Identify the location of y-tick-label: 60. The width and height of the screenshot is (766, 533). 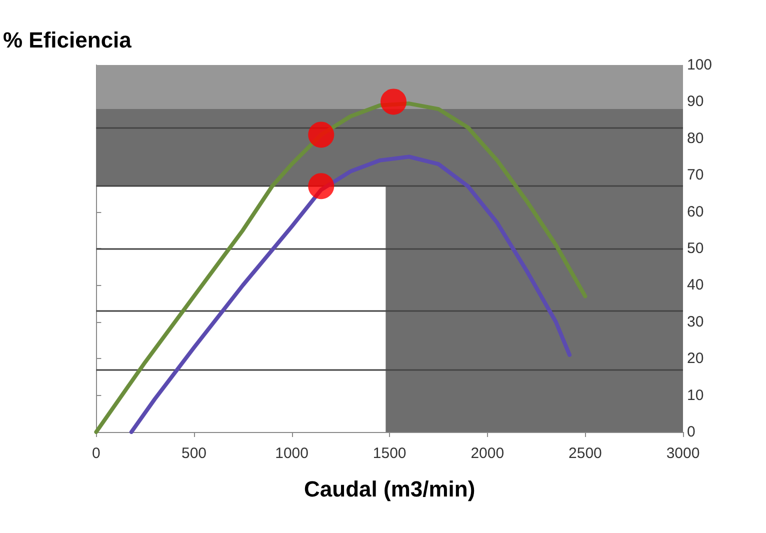
(695, 211).